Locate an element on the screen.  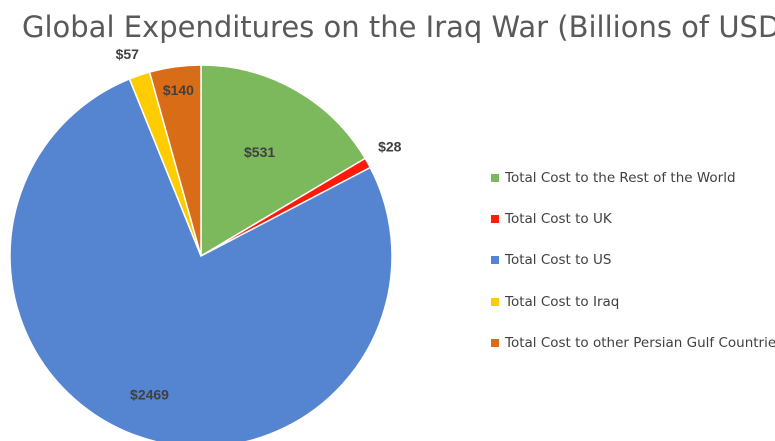
data-label: $140 is located at coordinates (178, 90).